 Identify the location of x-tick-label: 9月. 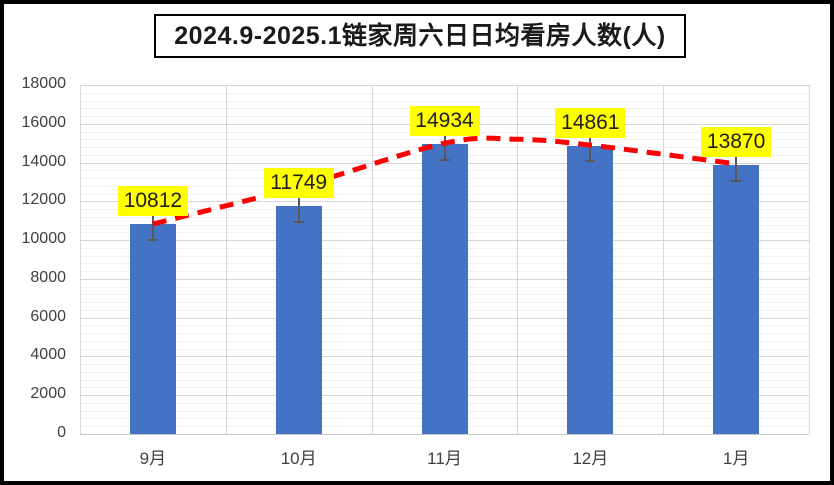
(153, 458).